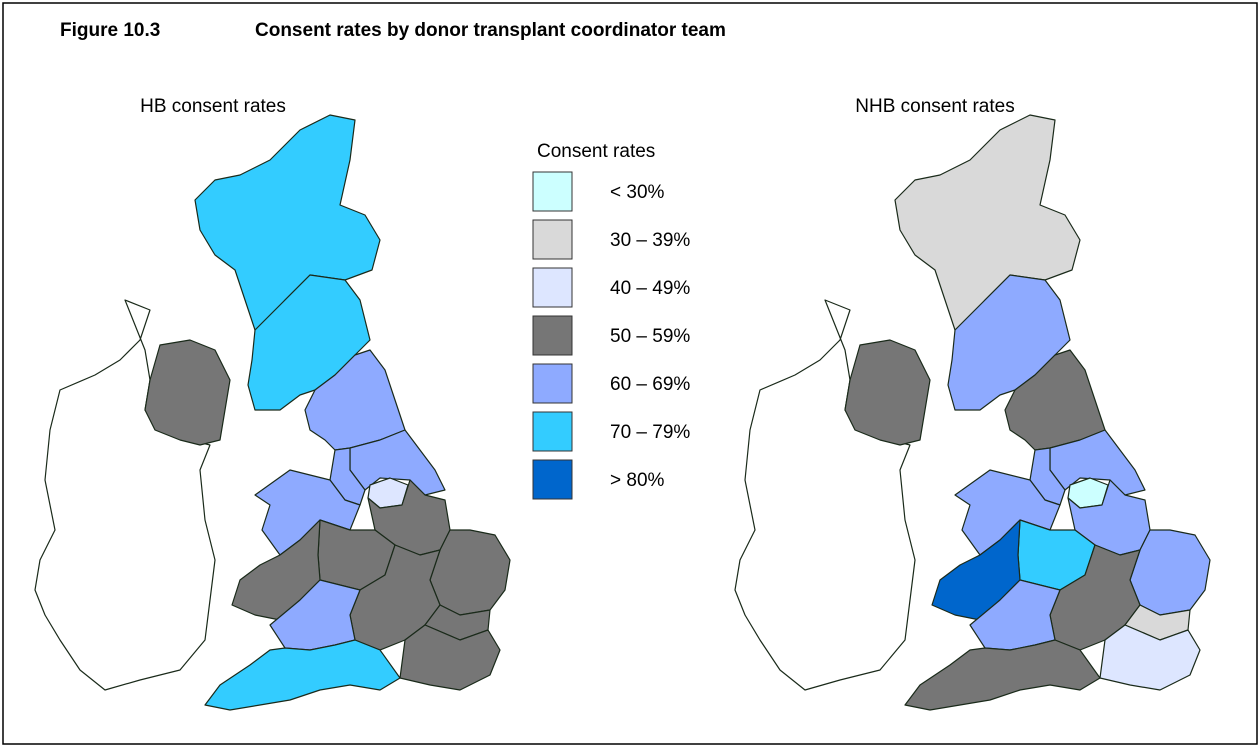 This screenshot has width=1260, height=752. Describe the element at coordinates (110, 30) in the screenshot. I see `figure-number: Figure 10.3` at that location.